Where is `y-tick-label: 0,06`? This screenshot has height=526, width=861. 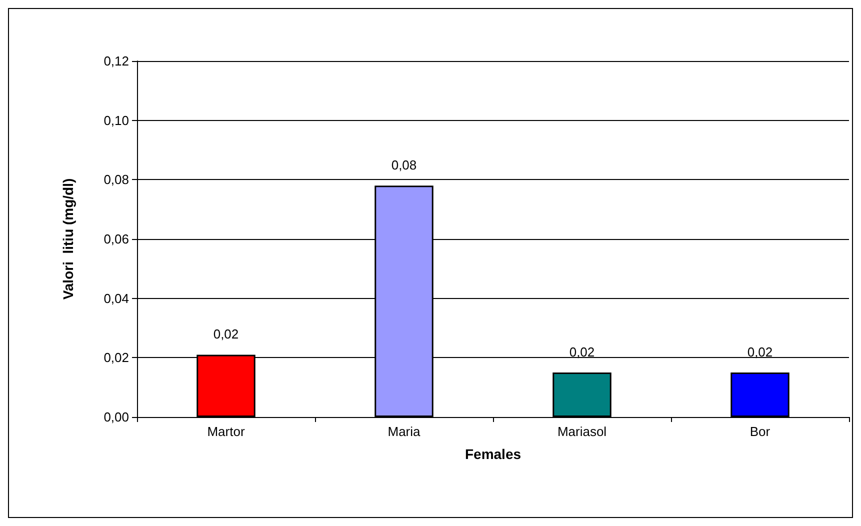
y-tick-label: 0,06 is located at coordinates (116, 239).